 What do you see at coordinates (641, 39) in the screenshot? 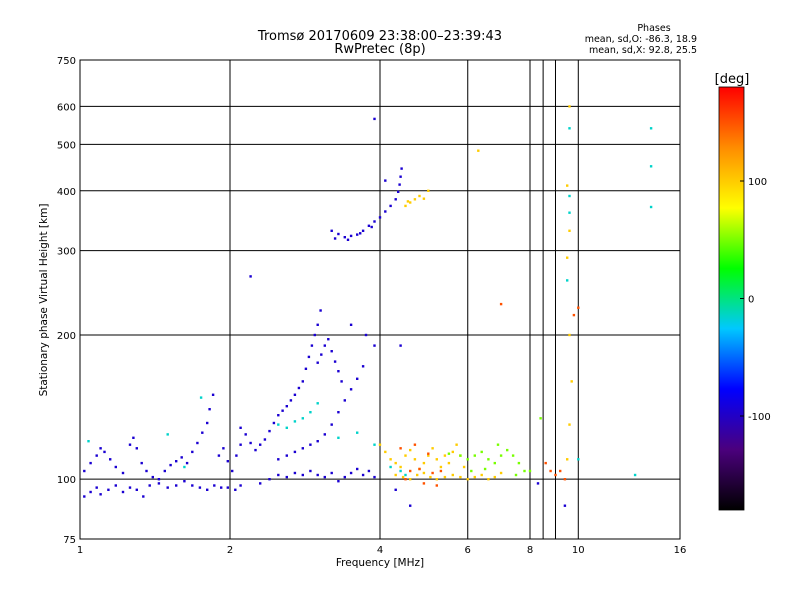
I see `phase-stats-o: mean, sd,O: -86.3, 18.9` at bounding box center [641, 39].